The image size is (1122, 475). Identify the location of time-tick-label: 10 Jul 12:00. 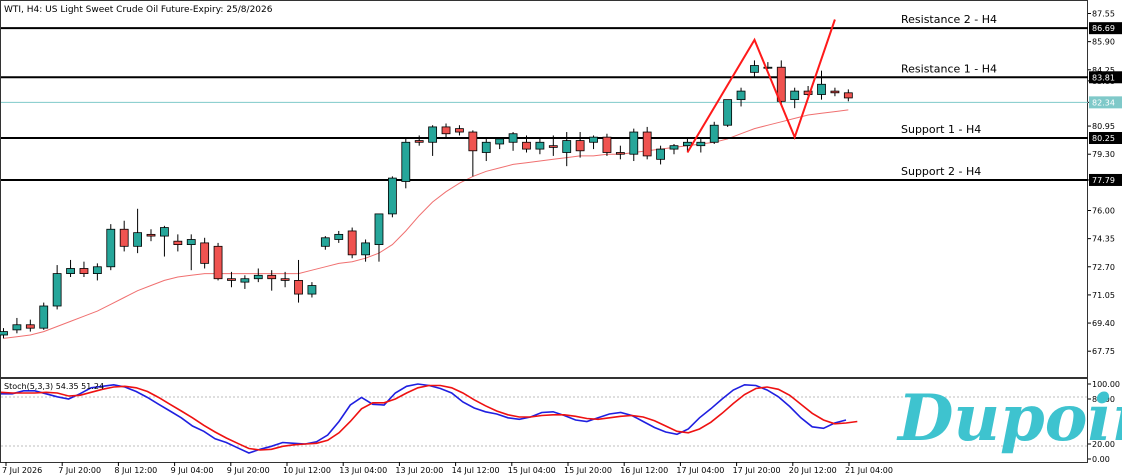
(307, 470).